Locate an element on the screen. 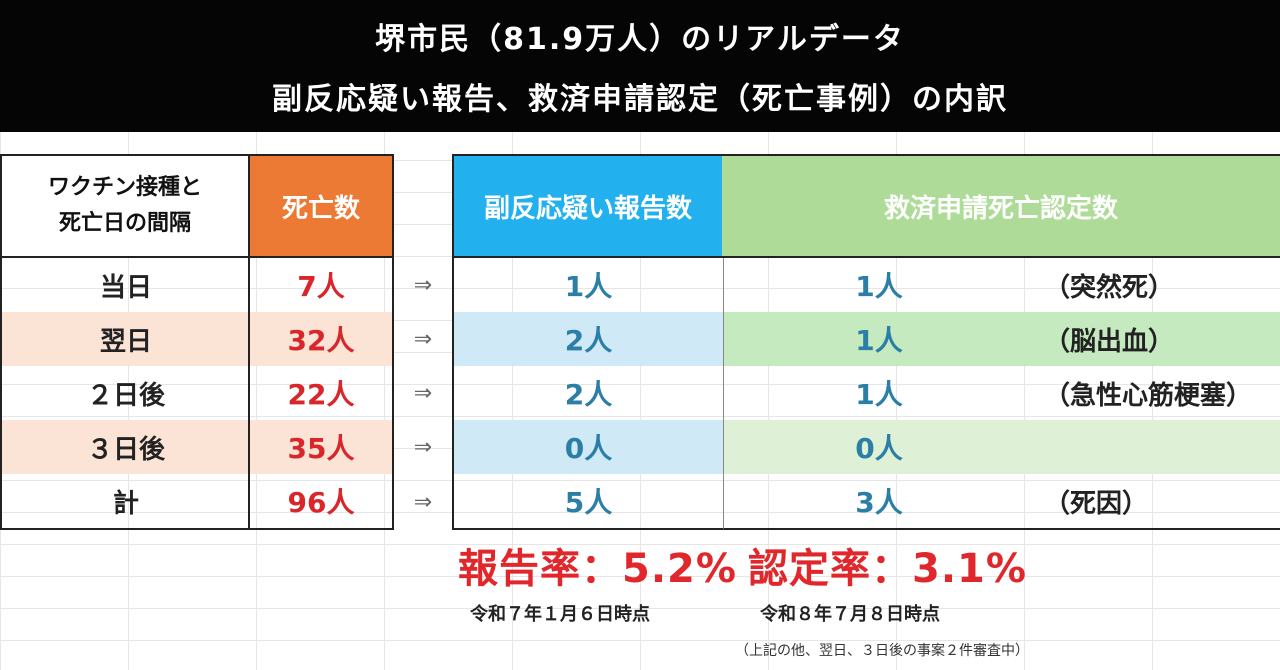 The image size is (1280, 670). row-reports: 0人 is located at coordinates (588, 447).